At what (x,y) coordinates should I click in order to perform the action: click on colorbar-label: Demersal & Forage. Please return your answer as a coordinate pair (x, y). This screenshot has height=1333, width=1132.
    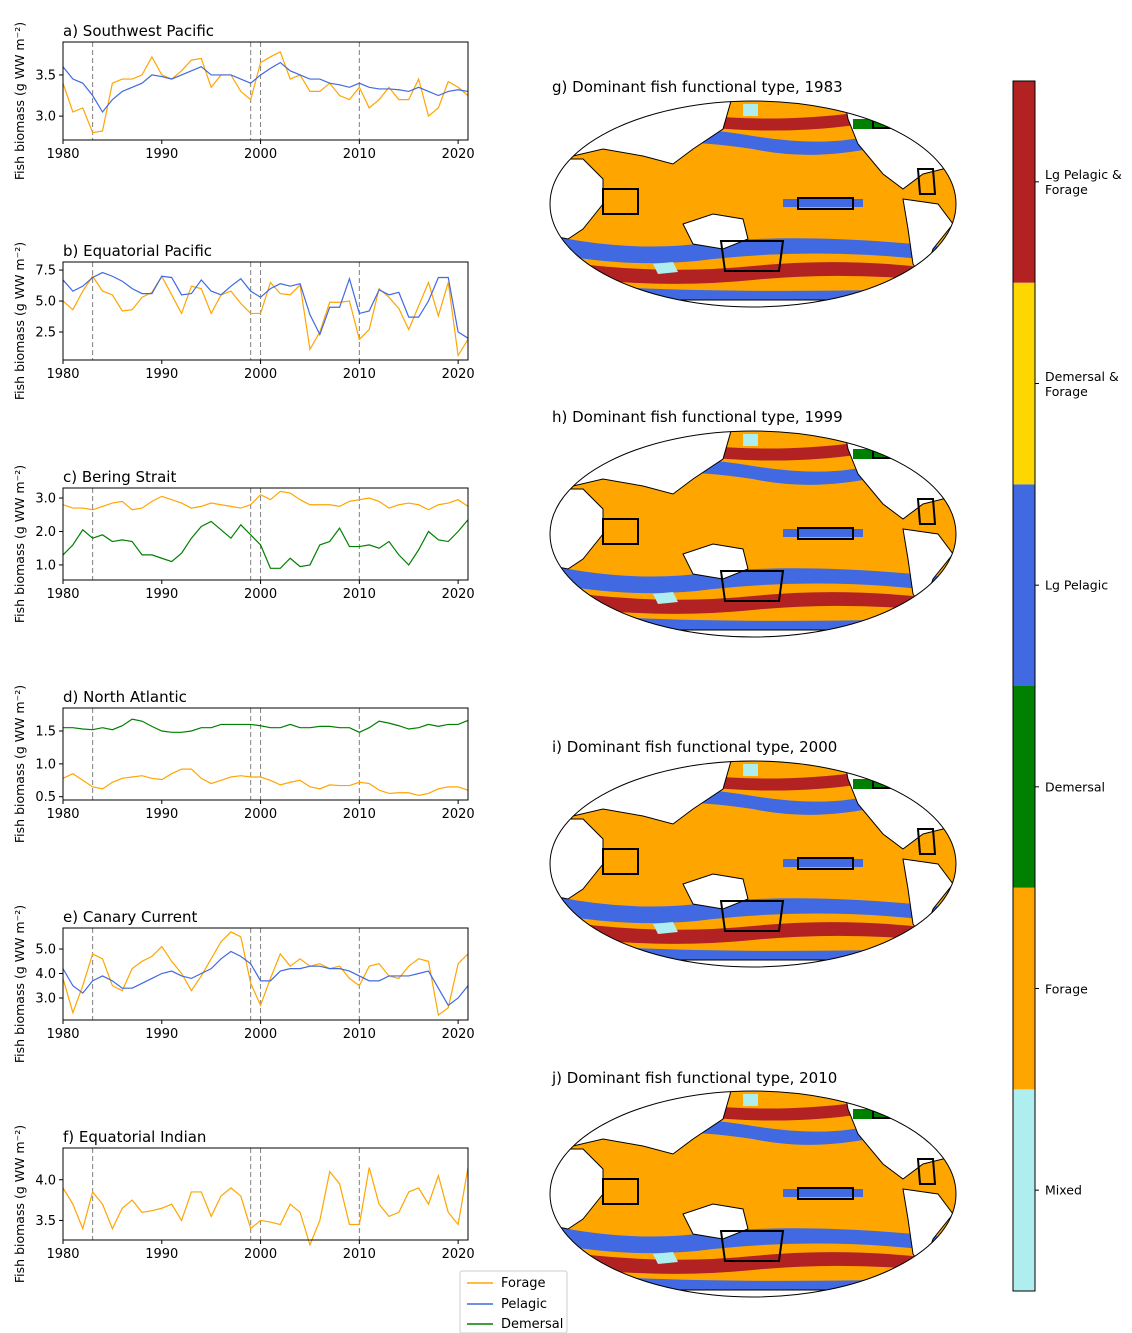
    Looking at the image, I should click on (1082, 383).